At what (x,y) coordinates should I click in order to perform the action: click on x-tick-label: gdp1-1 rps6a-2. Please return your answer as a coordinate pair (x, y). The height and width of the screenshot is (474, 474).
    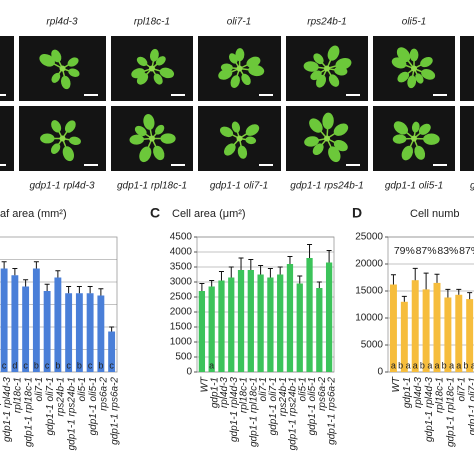
    Looking at the image, I should click on (114, 411).